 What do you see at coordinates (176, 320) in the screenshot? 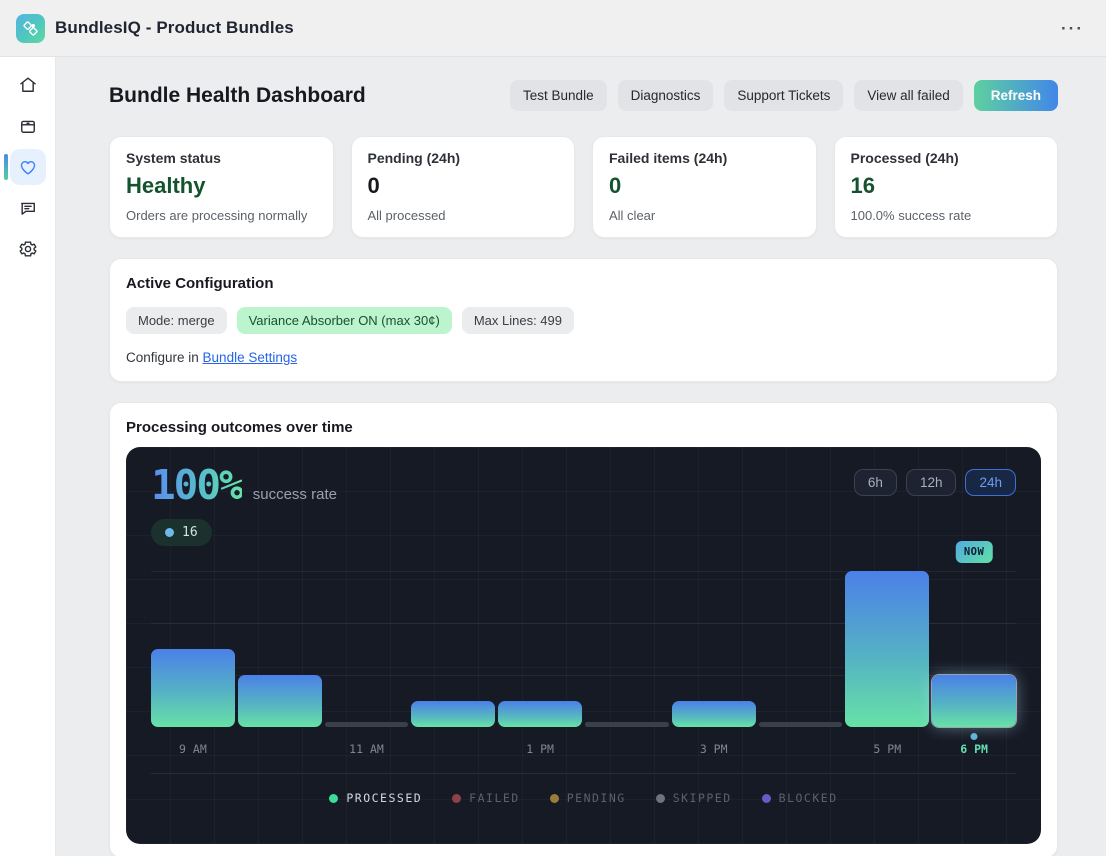
I see `config-badge: Mode: merge` at bounding box center [176, 320].